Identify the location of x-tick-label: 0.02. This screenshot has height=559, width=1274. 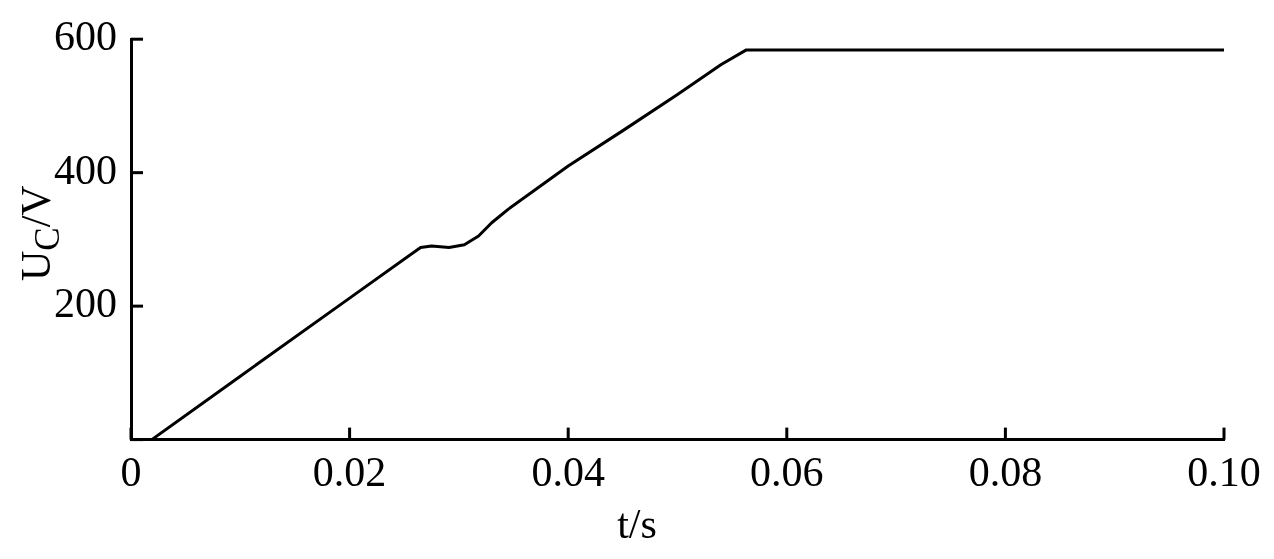
(349, 471).